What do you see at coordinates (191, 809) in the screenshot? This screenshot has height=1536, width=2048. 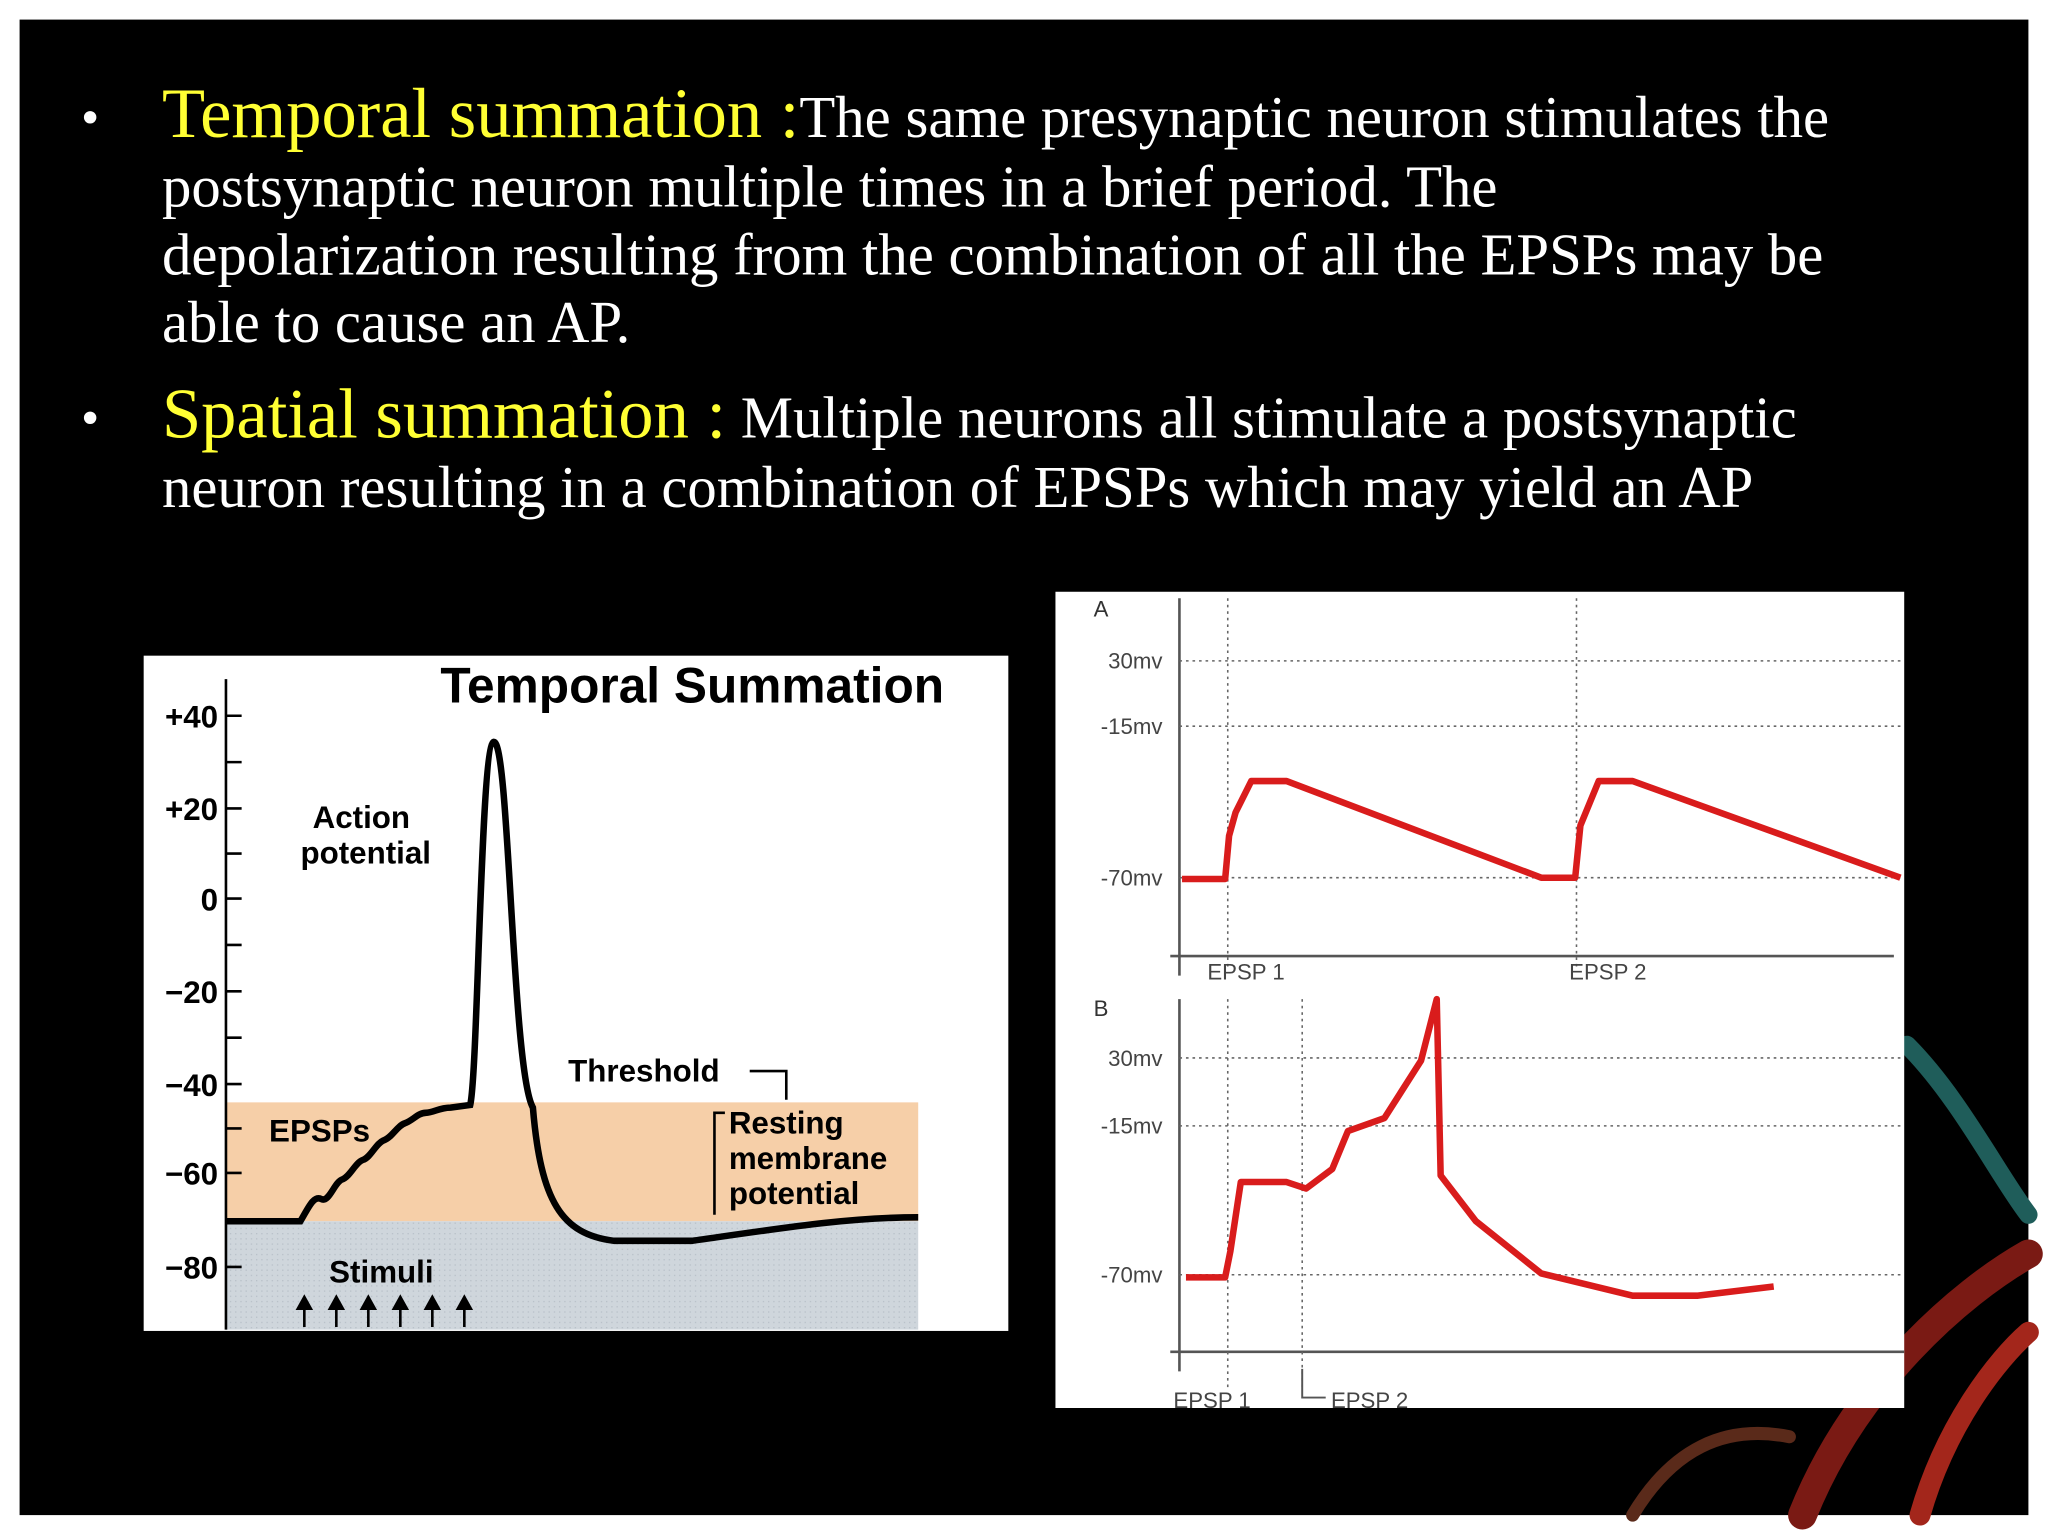 I see `y-tick-label: +20` at bounding box center [191, 809].